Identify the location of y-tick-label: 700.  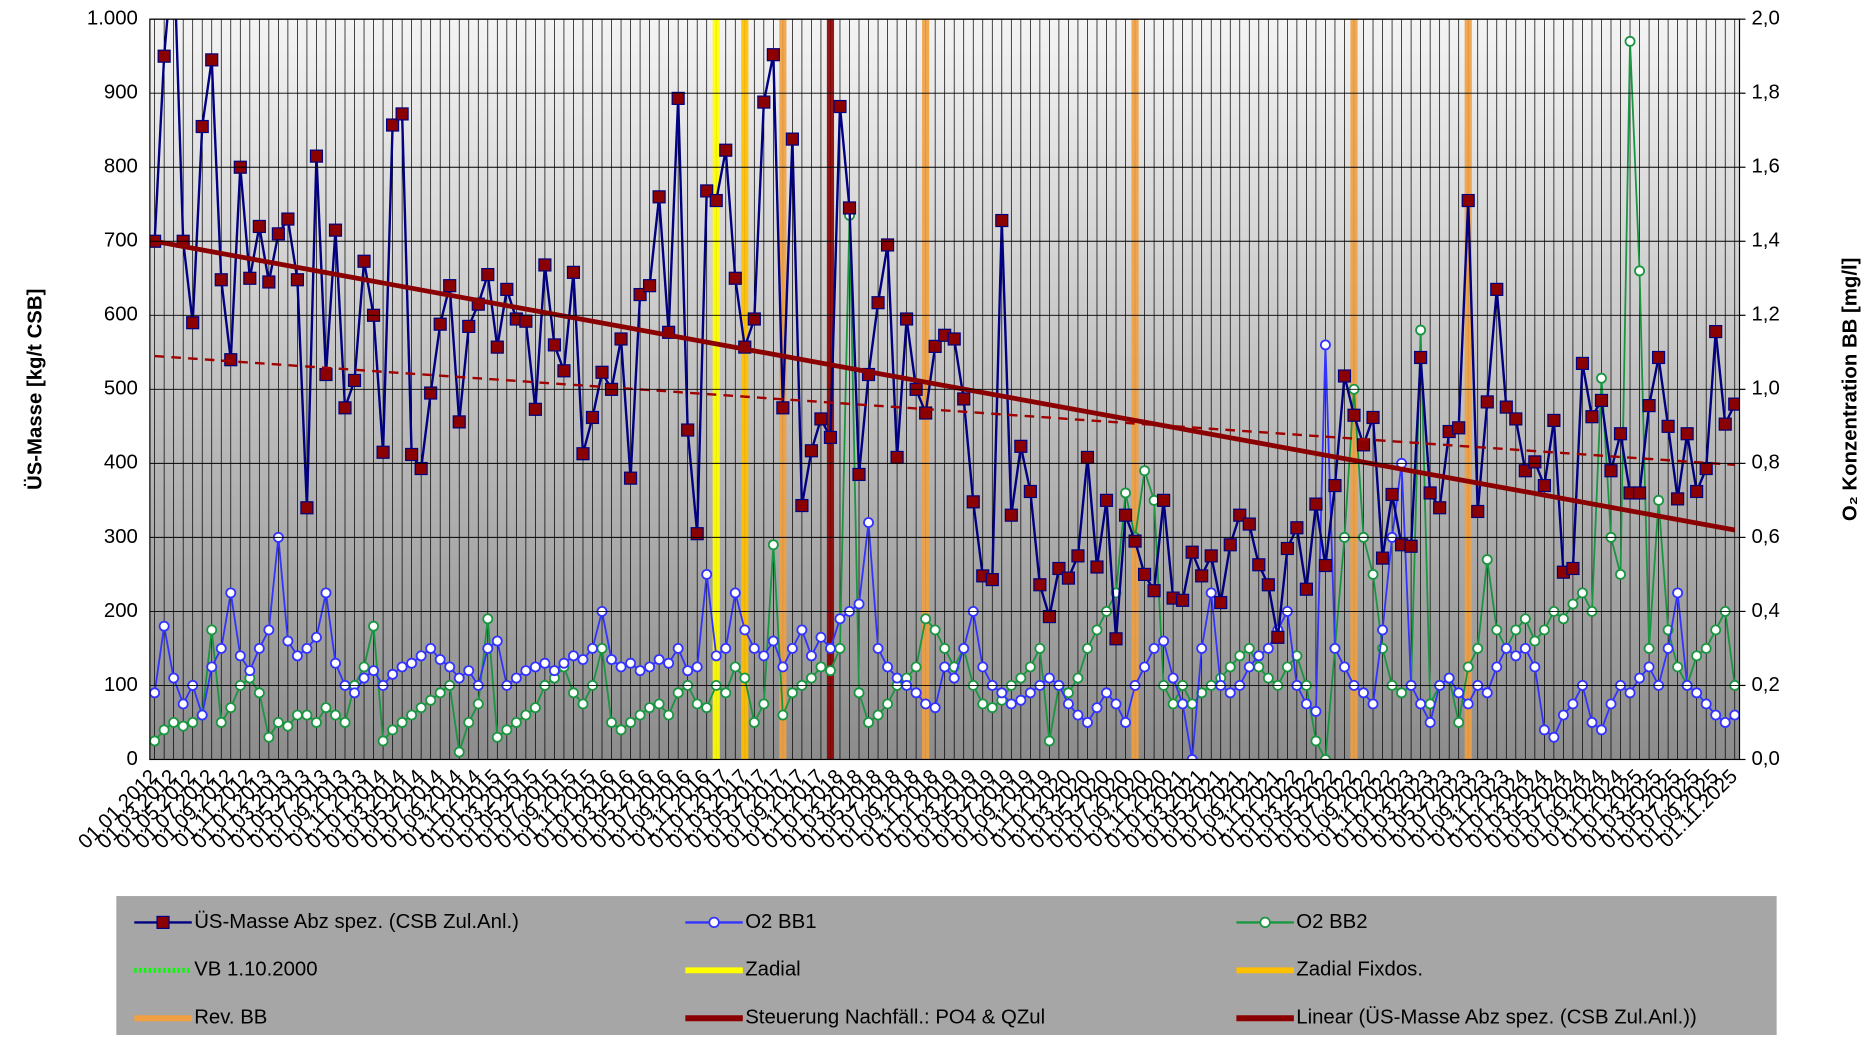
(121, 241).